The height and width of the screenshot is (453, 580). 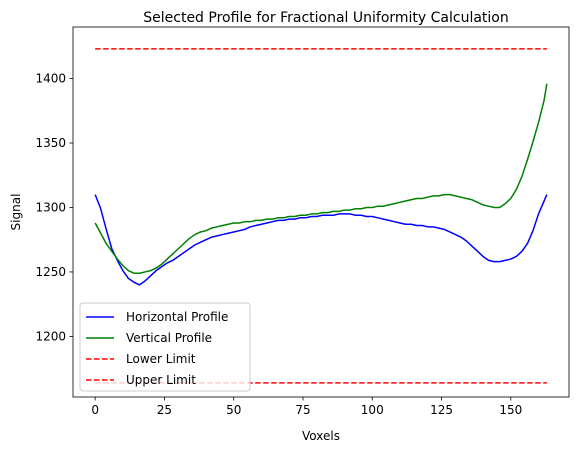 What do you see at coordinates (441, 410) in the screenshot?
I see `x-tick-label: 125` at bounding box center [441, 410].